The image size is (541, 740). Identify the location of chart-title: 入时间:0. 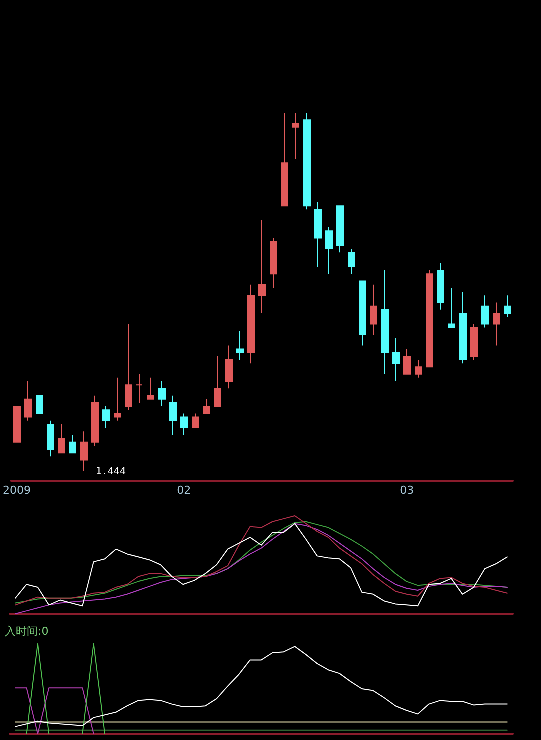
(27, 631).